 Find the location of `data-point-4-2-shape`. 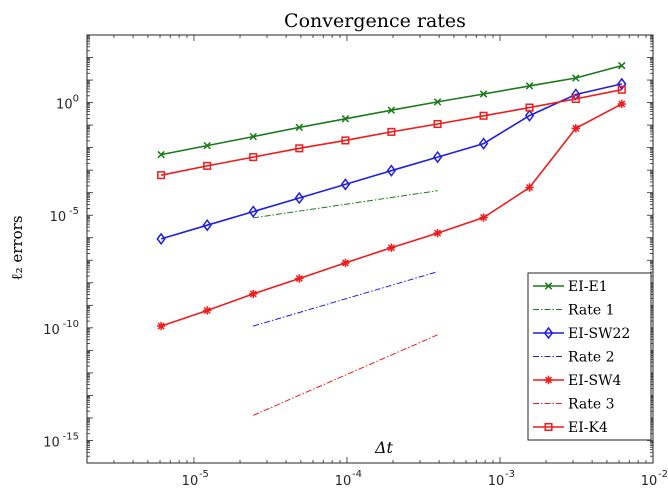

data-point-4-2-shape is located at coordinates (253, 294).